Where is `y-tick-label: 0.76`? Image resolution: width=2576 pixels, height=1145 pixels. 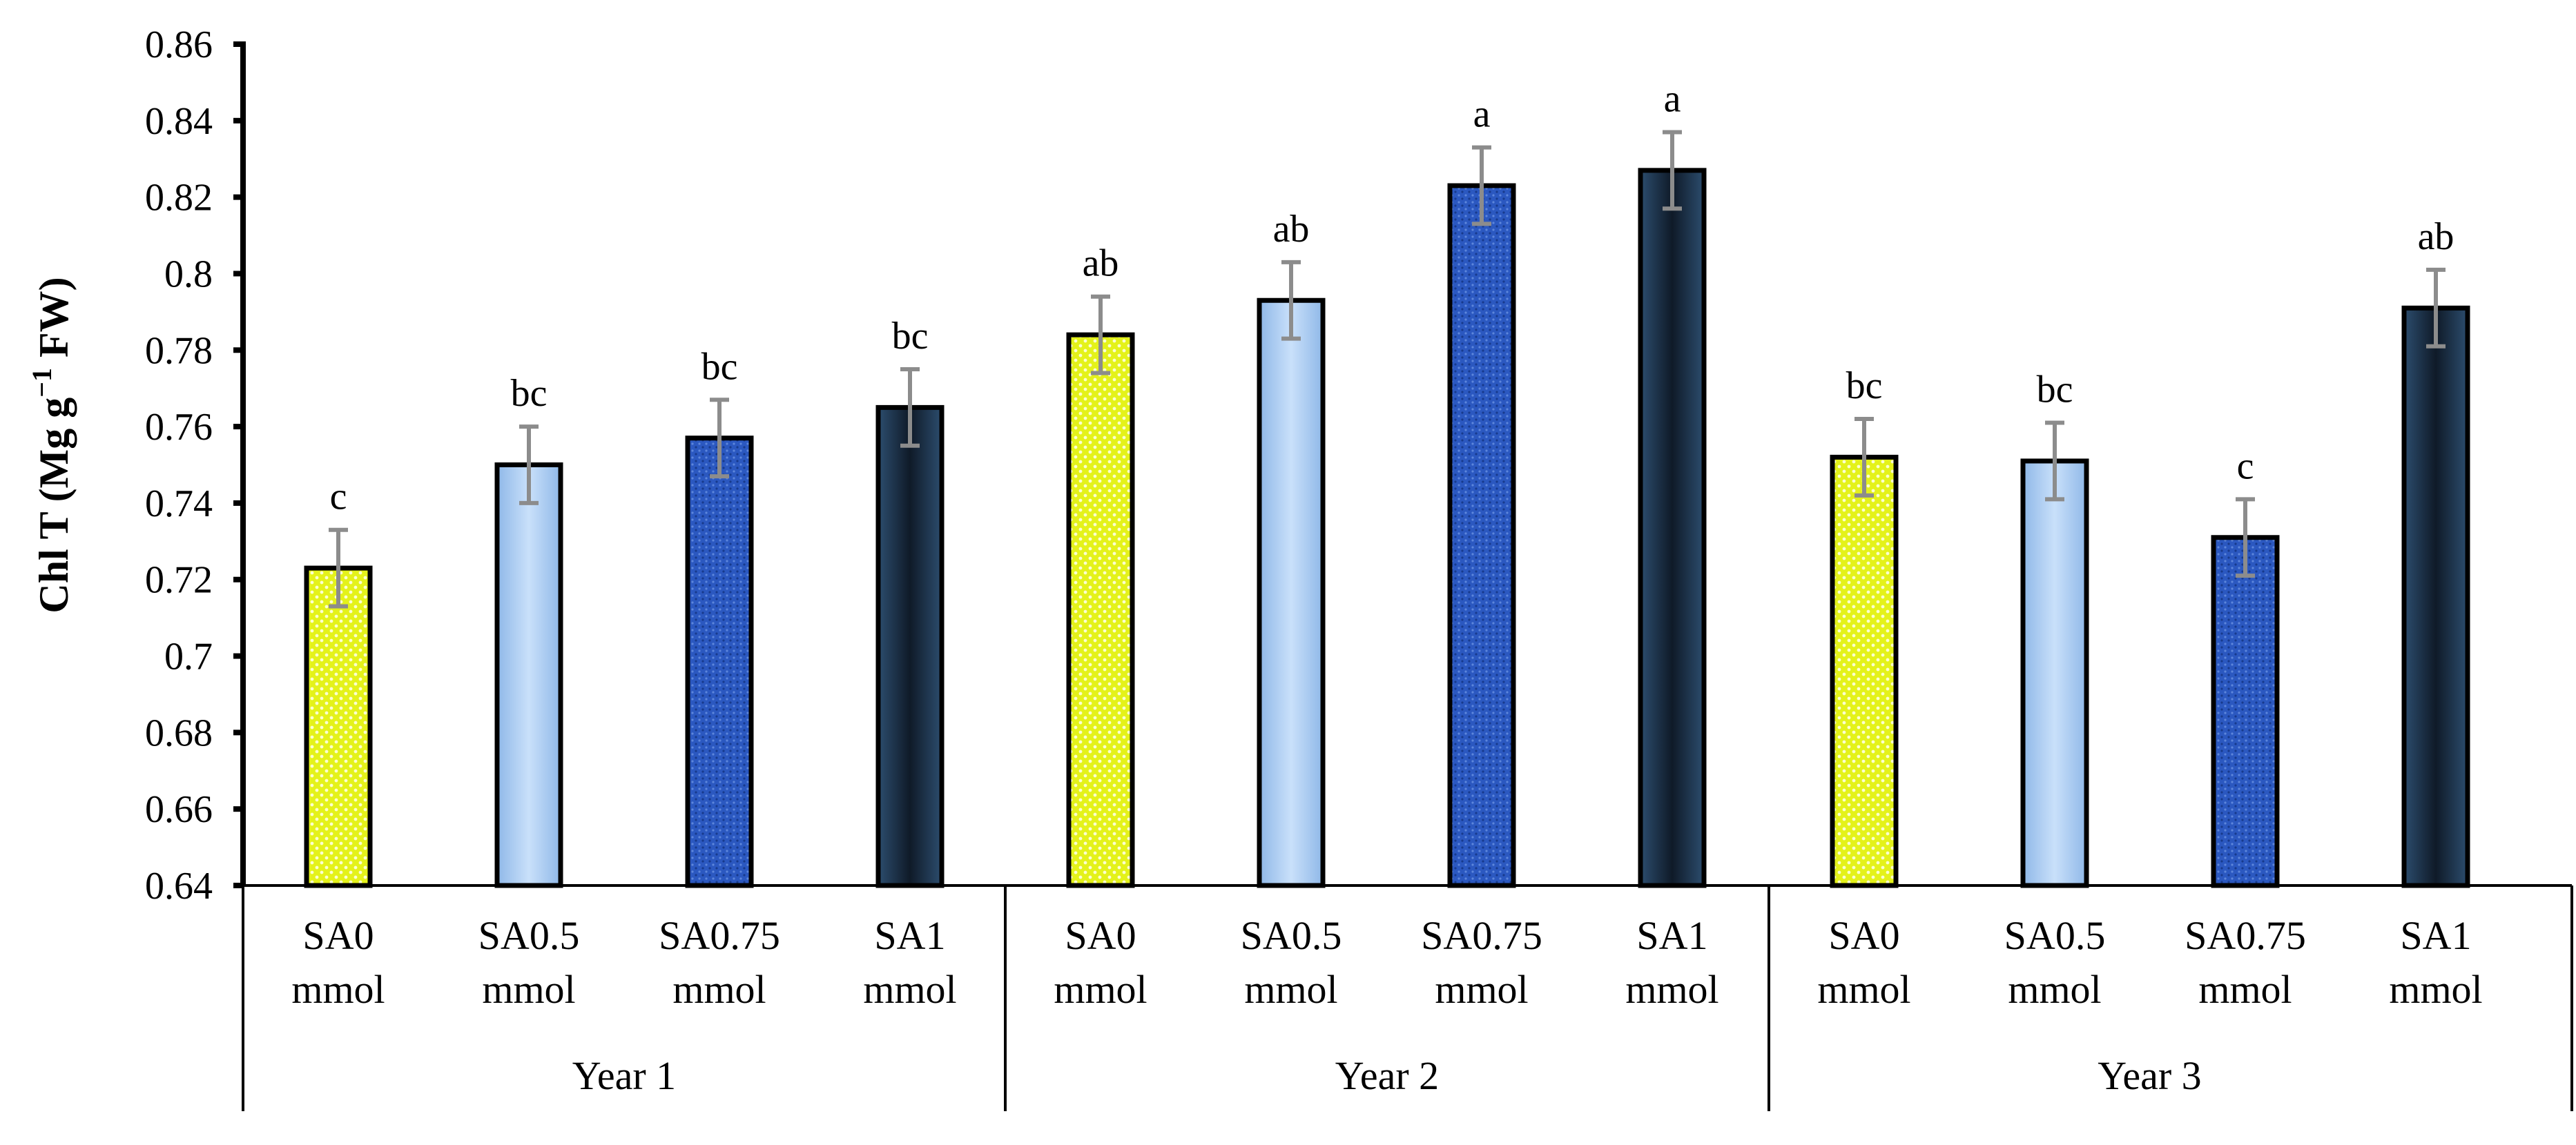 y-tick-label: 0.76 is located at coordinates (179, 427).